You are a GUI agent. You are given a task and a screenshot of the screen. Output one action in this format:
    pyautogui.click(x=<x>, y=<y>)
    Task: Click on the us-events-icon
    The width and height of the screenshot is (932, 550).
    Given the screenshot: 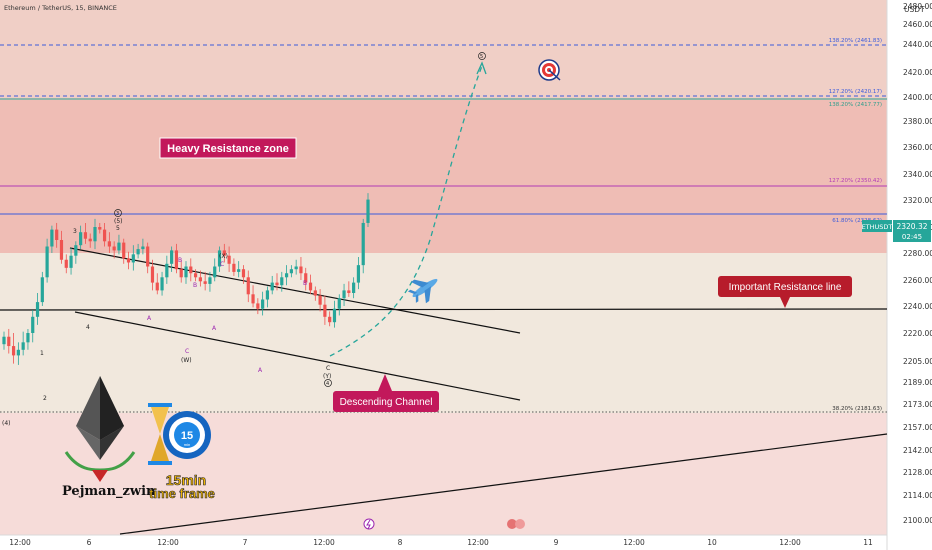 What is the action you would take?
    pyautogui.click(x=516, y=524)
    